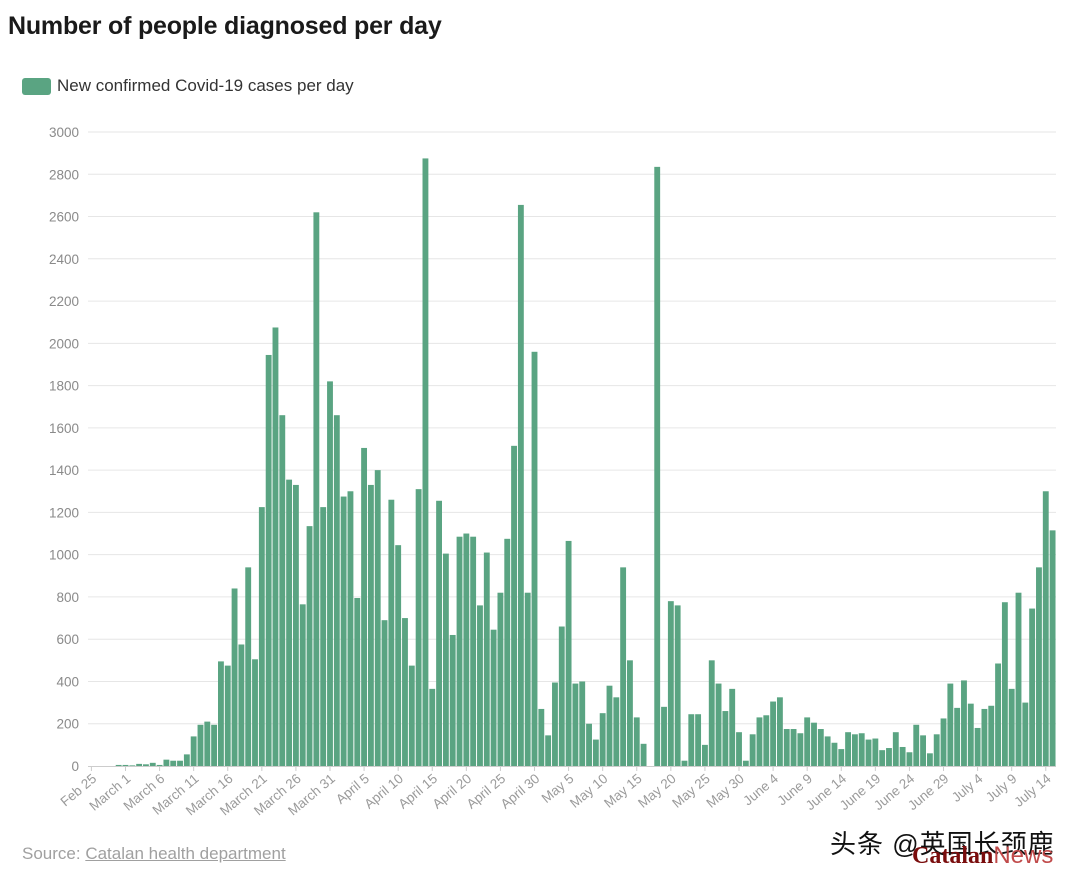 Image resolution: width=1080 pixels, height=879 pixels. I want to click on x-tick-label: July 4, so click(967, 788).